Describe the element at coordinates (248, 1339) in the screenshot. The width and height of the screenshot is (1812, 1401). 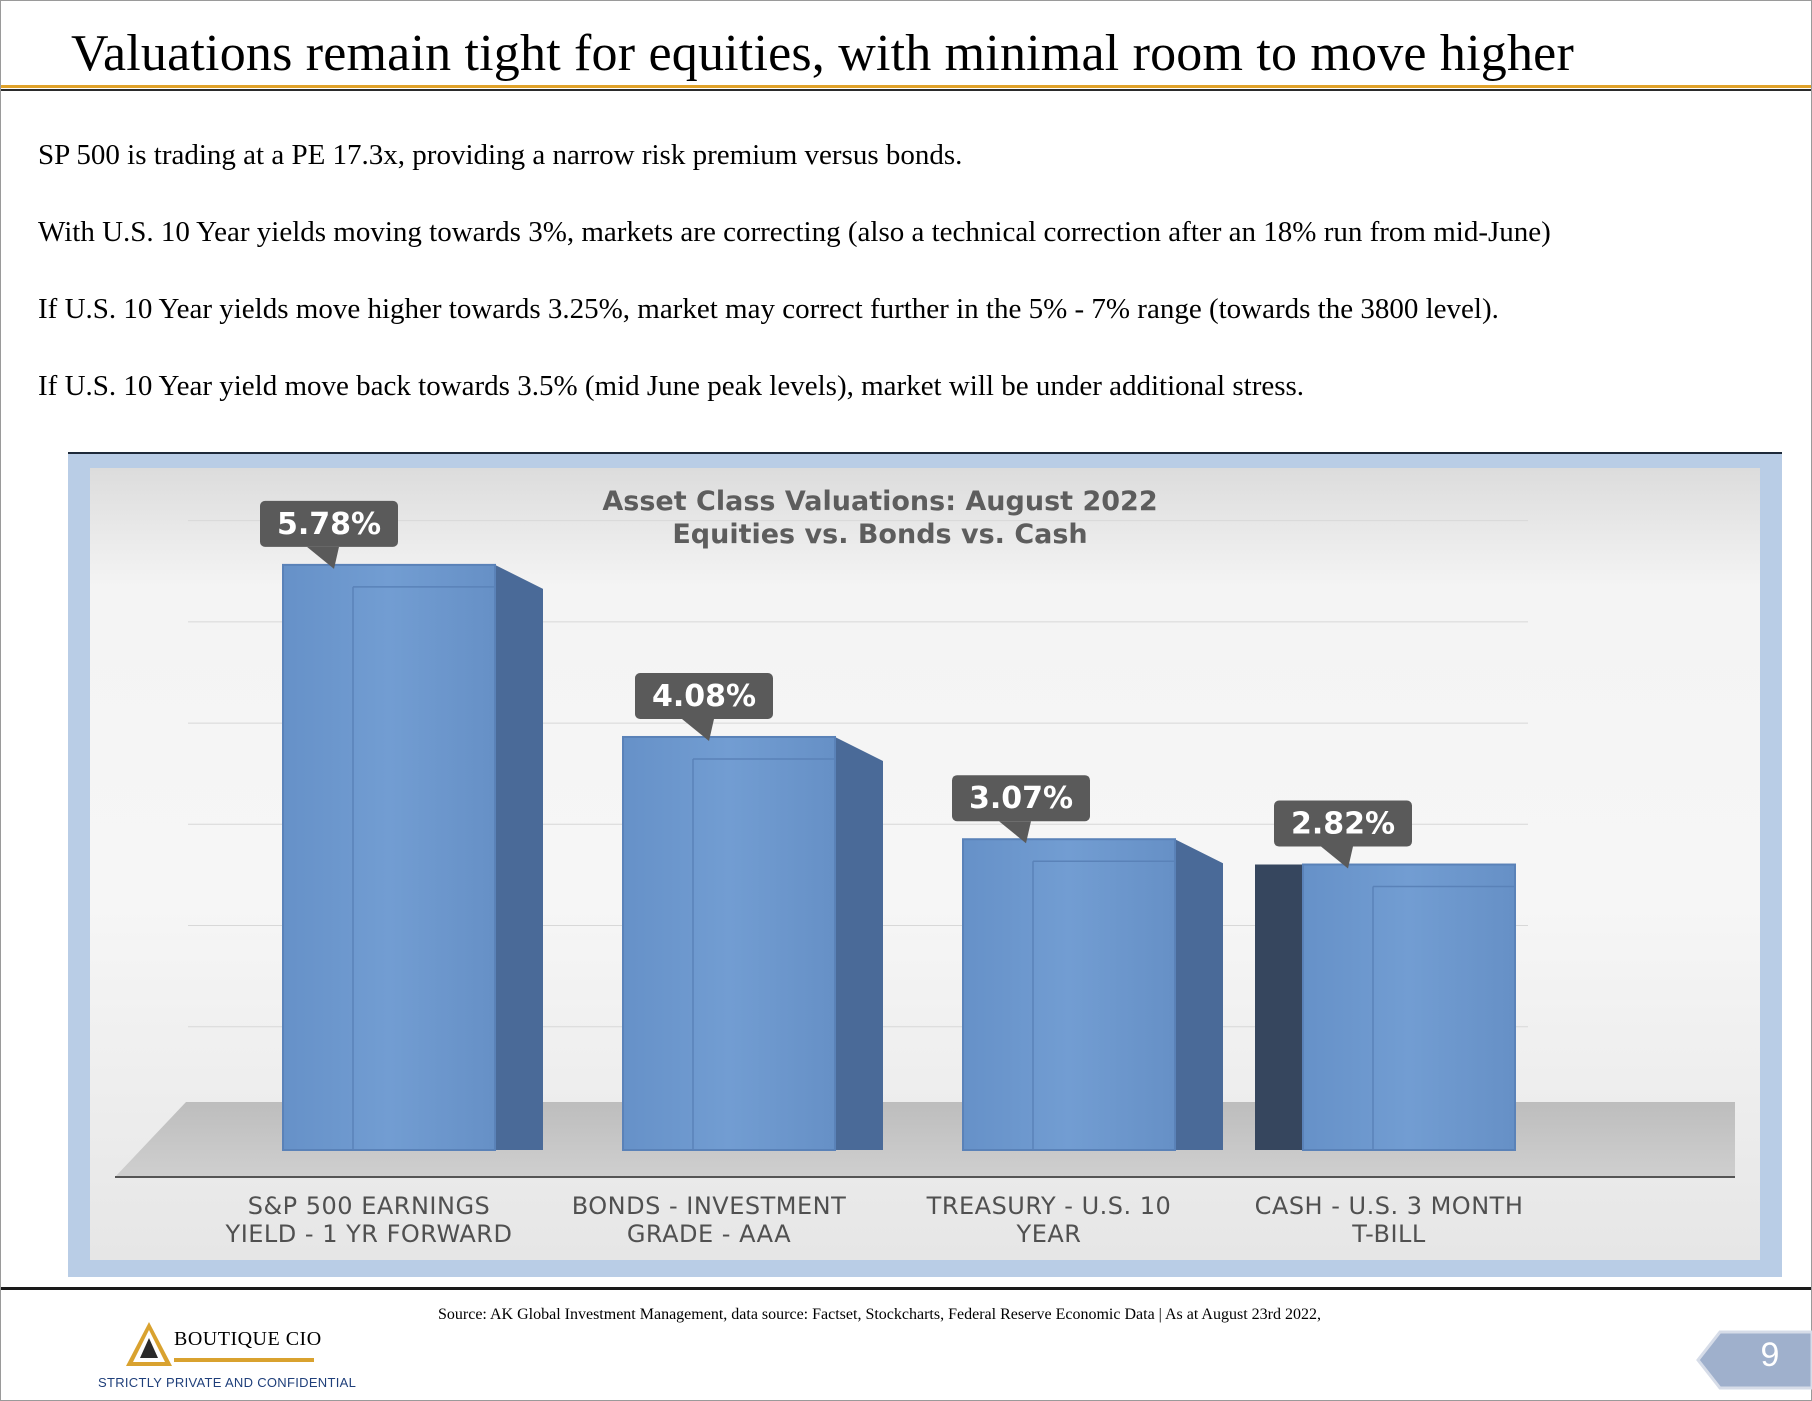
I see `logo-name: BOUTIQUE CIO` at that location.